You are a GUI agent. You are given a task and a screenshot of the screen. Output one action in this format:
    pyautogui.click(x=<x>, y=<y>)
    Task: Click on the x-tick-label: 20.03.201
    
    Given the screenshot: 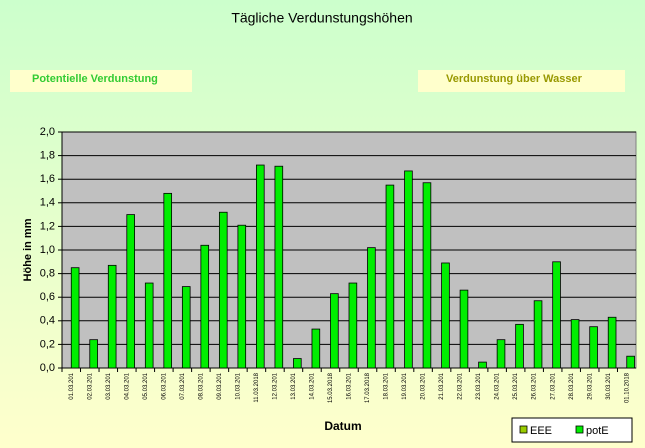 What is the action you would take?
    pyautogui.click(x=424, y=385)
    